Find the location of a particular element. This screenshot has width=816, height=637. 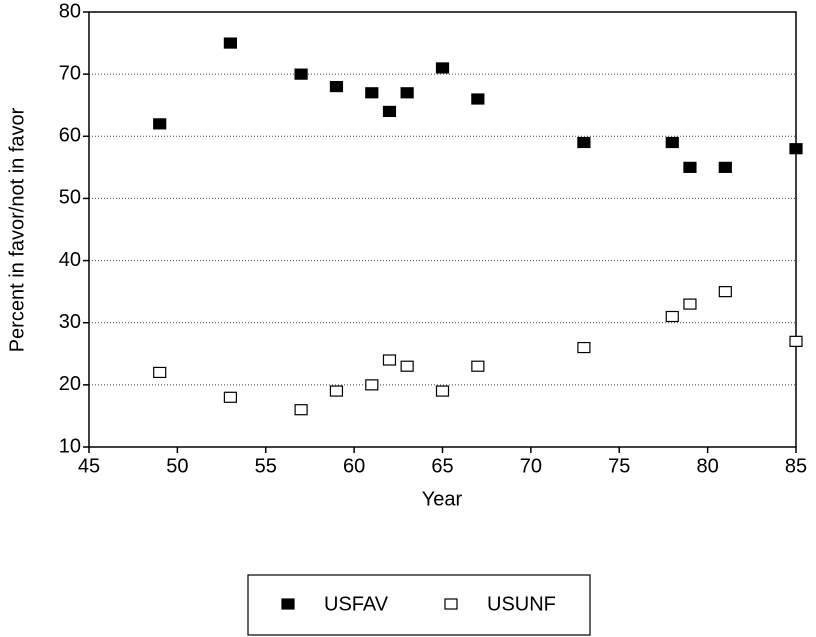

x-tick-label: 45 is located at coordinates (89, 466).